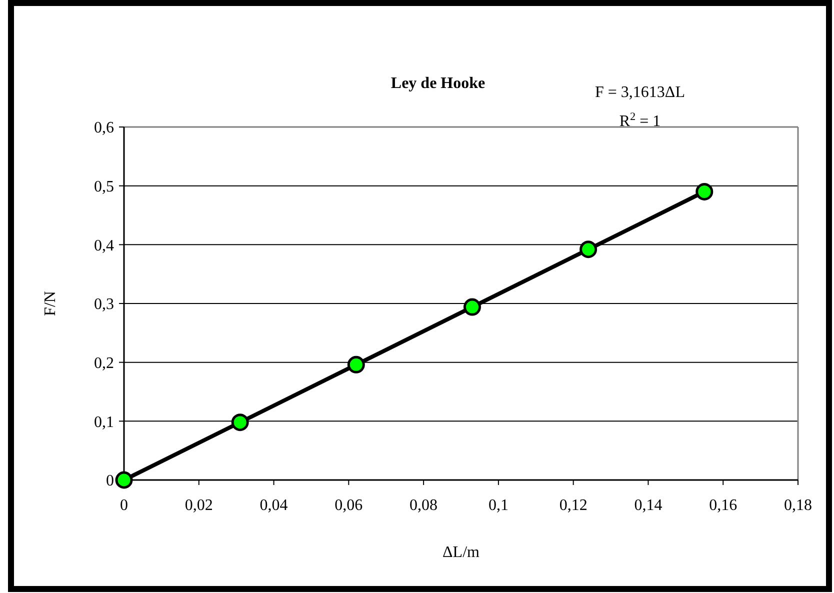  What do you see at coordinates (104, 305) in the screenshot?
I see `y-tick-label: 0,3` at bounding box center [104, 305].